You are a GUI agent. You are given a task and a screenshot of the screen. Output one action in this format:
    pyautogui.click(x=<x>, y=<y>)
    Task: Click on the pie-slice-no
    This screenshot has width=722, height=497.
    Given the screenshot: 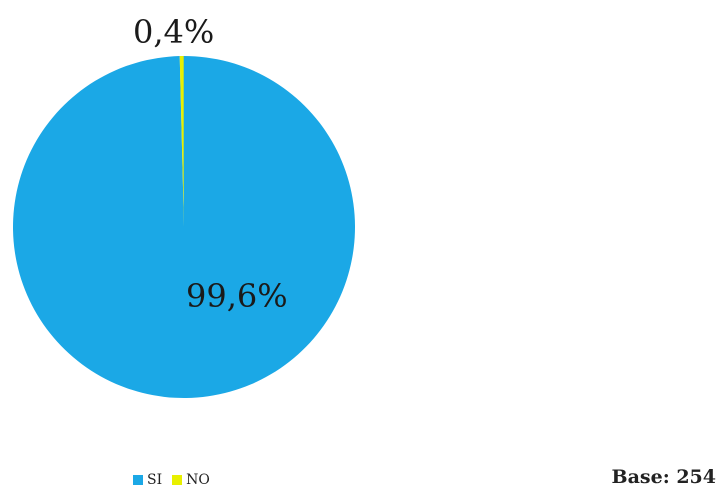 What is the action you would take?
    pyautogui.click(x=181, y=141)
    